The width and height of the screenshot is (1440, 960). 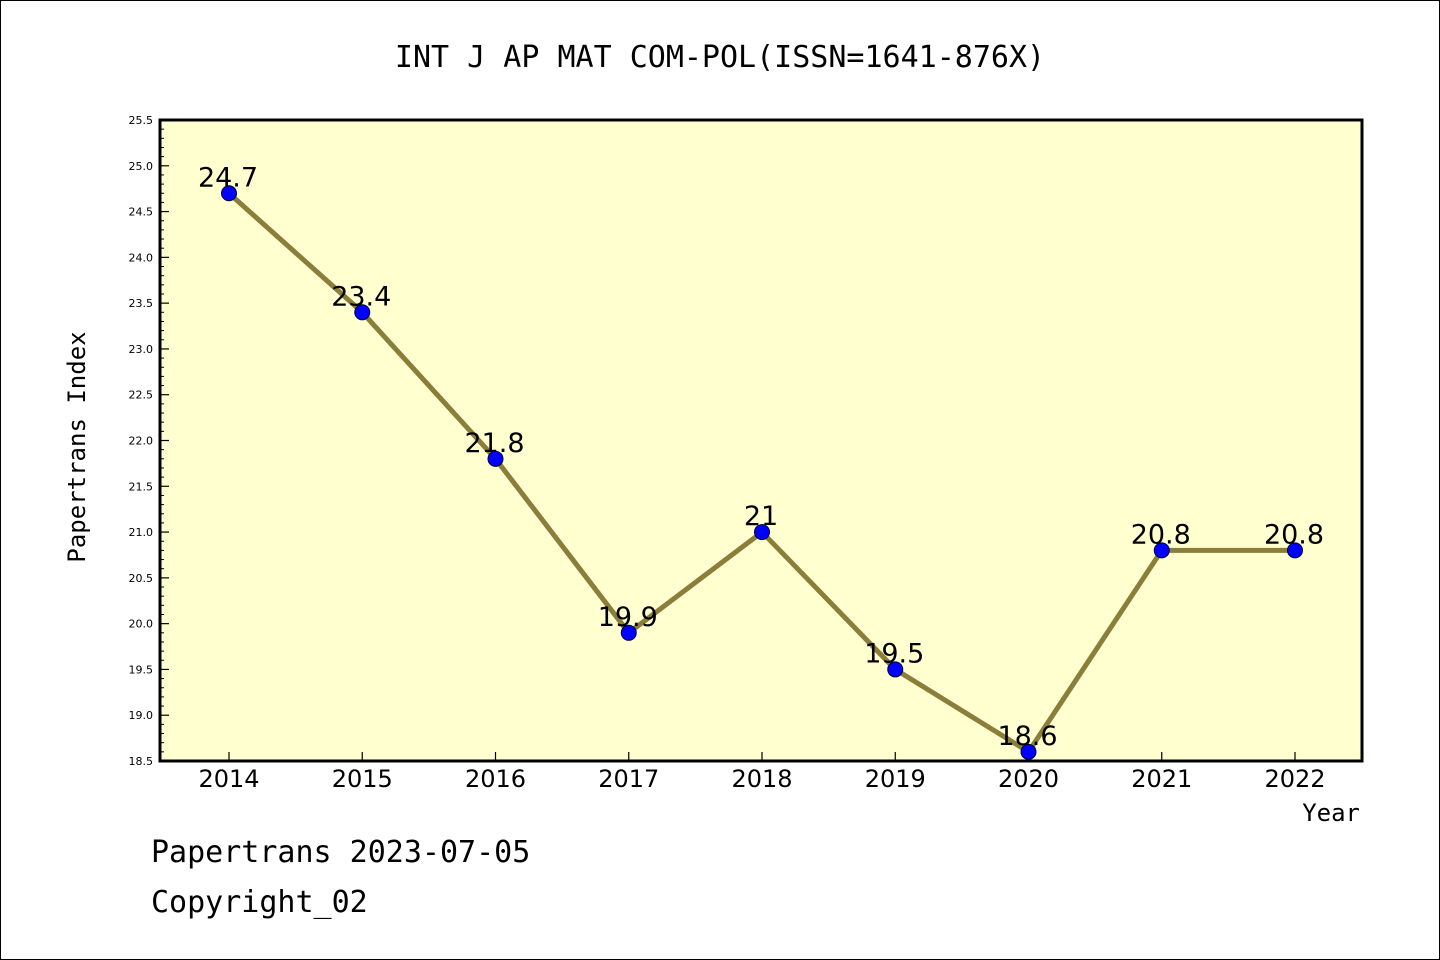 What do you see at coordinates (228, 779) in the screenshot?
I see `x-tick-label: 2014` at bounding box center [228, 779].